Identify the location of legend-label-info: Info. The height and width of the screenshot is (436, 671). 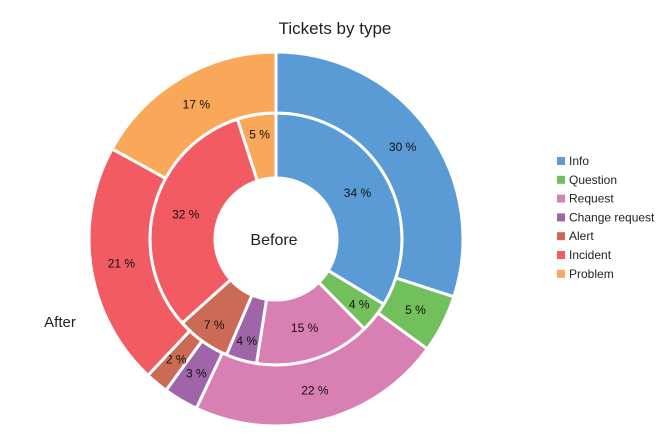
(579, 161).